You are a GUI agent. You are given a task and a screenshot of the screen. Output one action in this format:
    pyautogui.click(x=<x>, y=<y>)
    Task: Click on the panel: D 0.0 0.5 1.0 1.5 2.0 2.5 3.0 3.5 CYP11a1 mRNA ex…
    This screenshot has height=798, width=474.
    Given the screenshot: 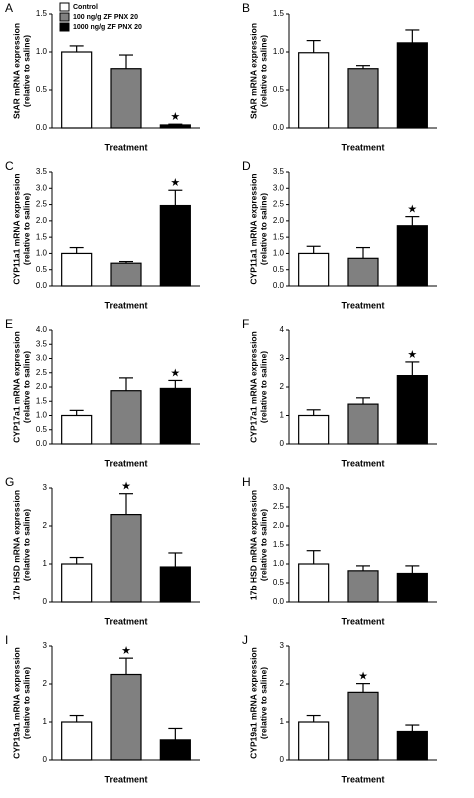 What is the action you would take?
    pyautogui.click(x=339, y=234)
    